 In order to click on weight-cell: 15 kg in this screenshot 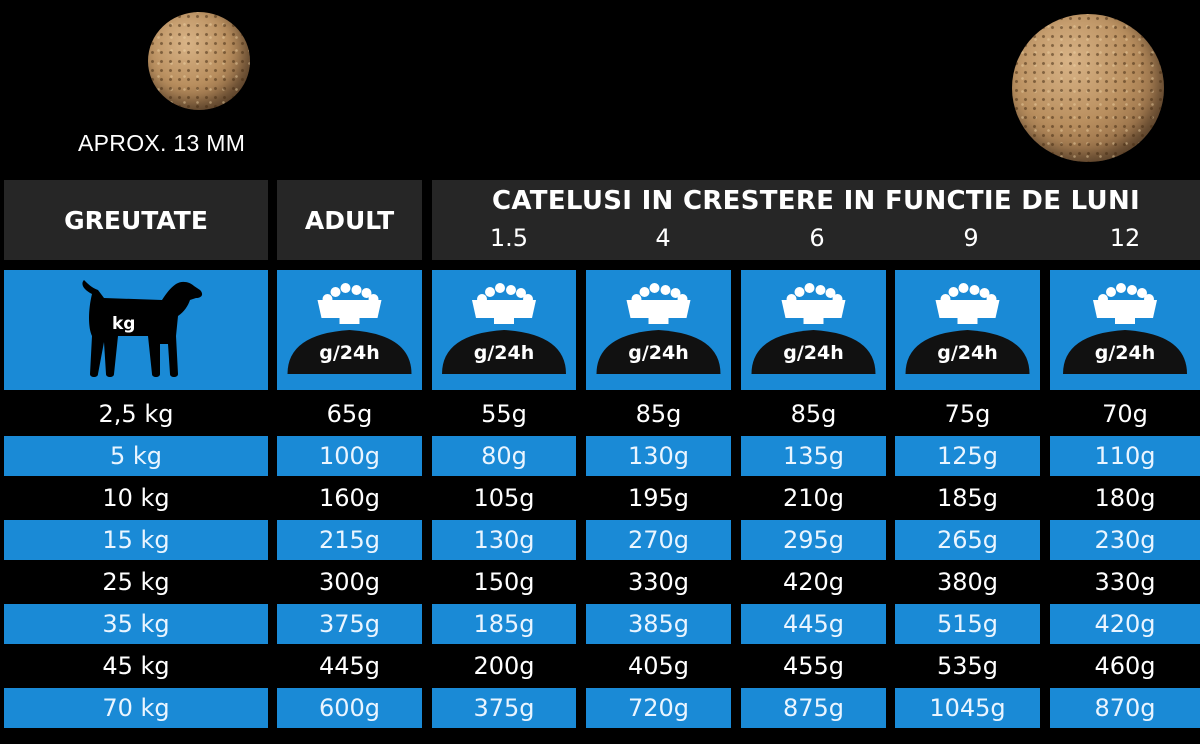, I will do `click(136, 540)`.